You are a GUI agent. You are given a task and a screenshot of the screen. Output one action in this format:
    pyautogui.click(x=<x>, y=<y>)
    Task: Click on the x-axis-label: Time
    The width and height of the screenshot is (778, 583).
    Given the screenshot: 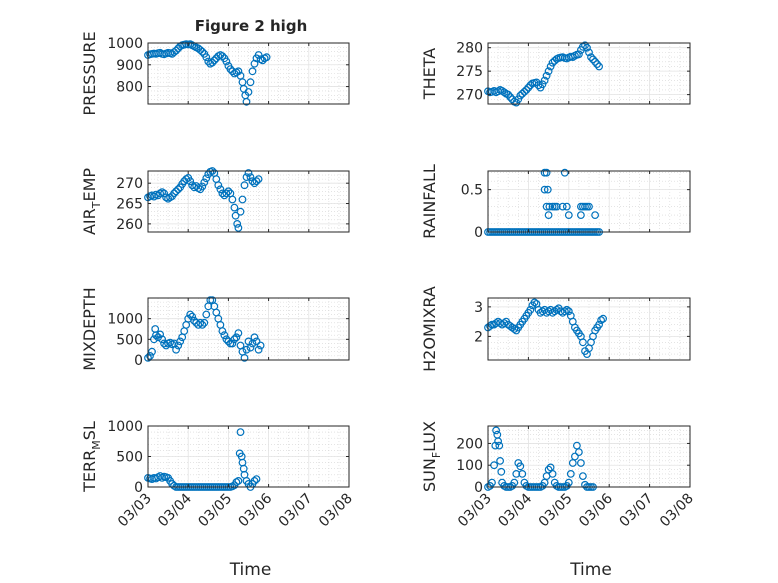 What is the action you would take?
    pyautogui.click(x=250, y=570)
    